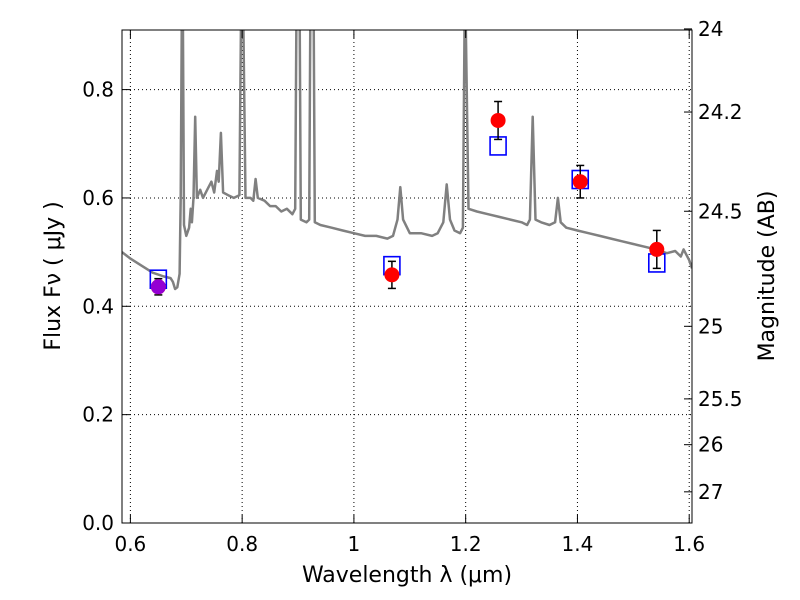  Describe the element at coordinates (158, 287) in the screenshot. I see `highlighted-point` at that location.